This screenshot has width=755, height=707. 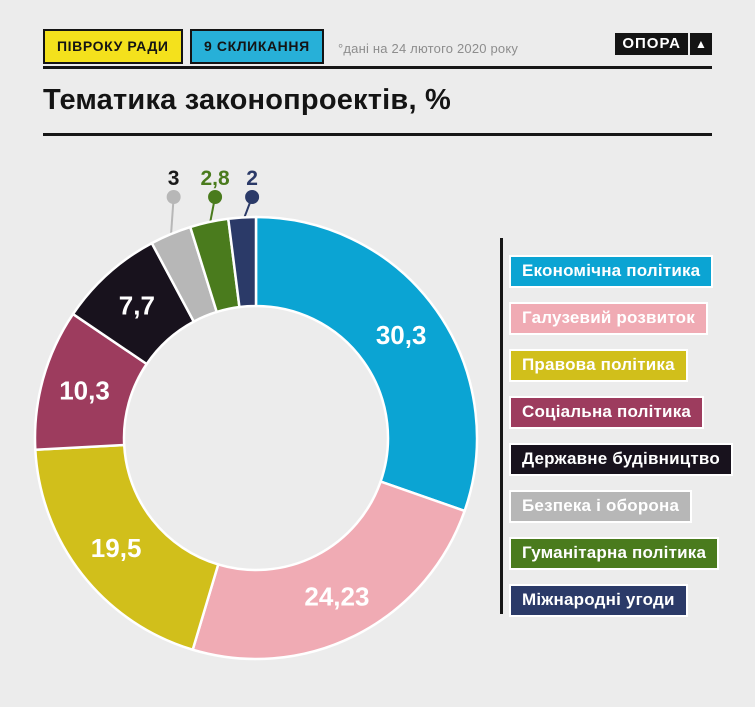 I want to click on callout-value-label-5: 3, so click(x=174, y=178).